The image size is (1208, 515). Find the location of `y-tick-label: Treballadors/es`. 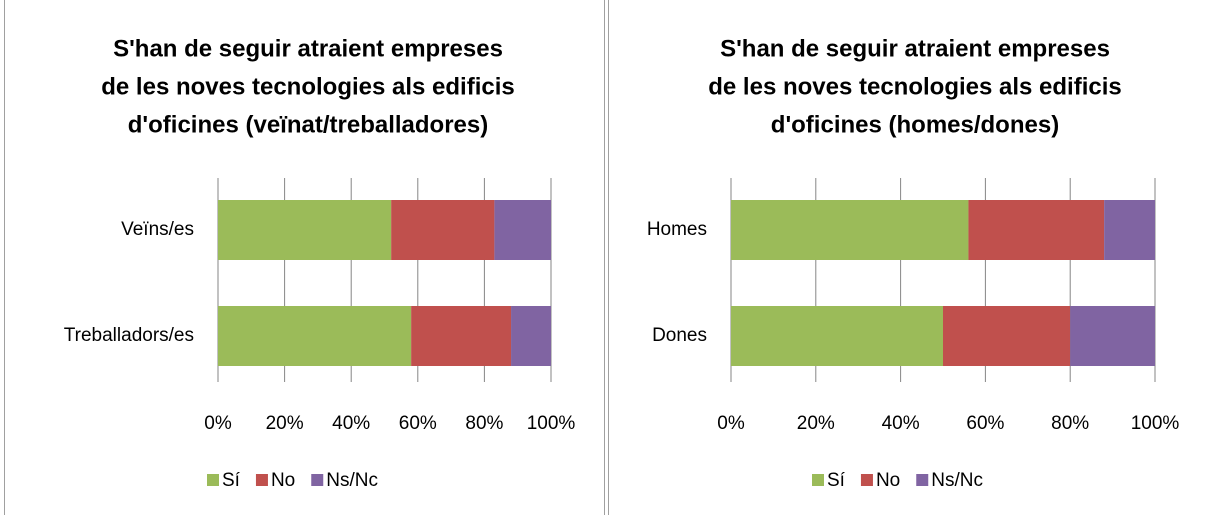

y-tick-label: Treballadors/es is located at coordinates (129, 335).